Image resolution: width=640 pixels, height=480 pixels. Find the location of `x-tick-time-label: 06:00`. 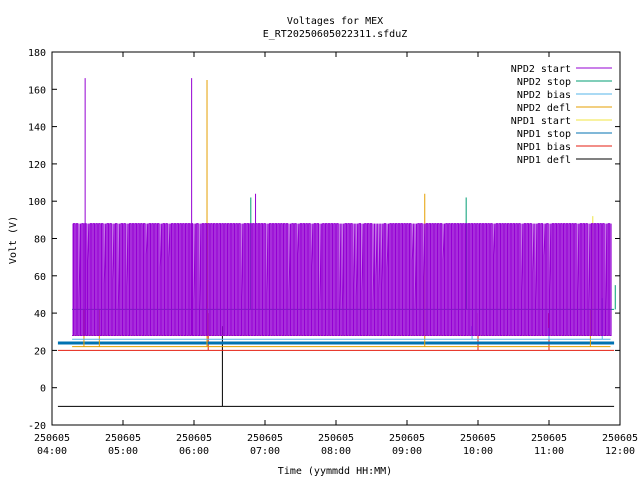

x-tick-time-label: 06:00 is located at coordinates (194, 451).